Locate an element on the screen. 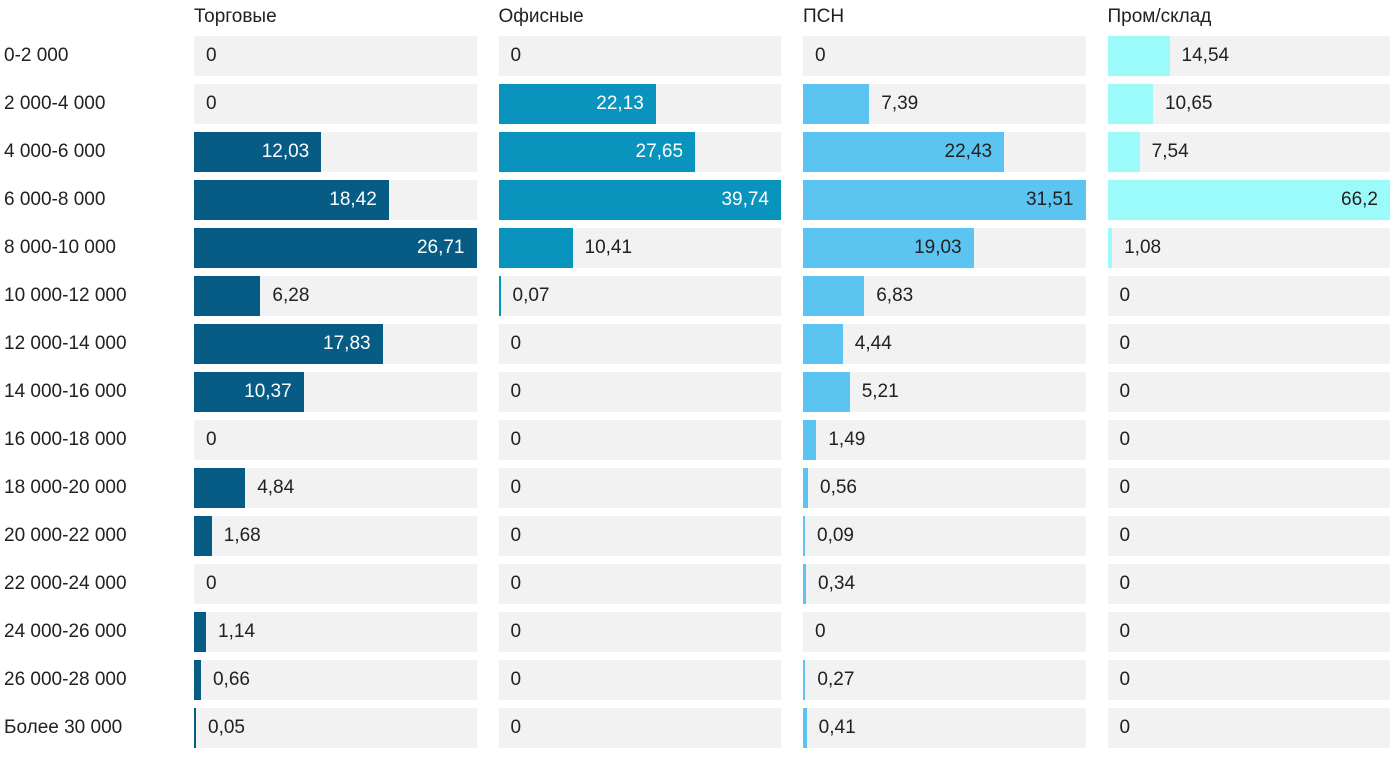  bar-track: 4,84 is located at coordinates (335, 488).